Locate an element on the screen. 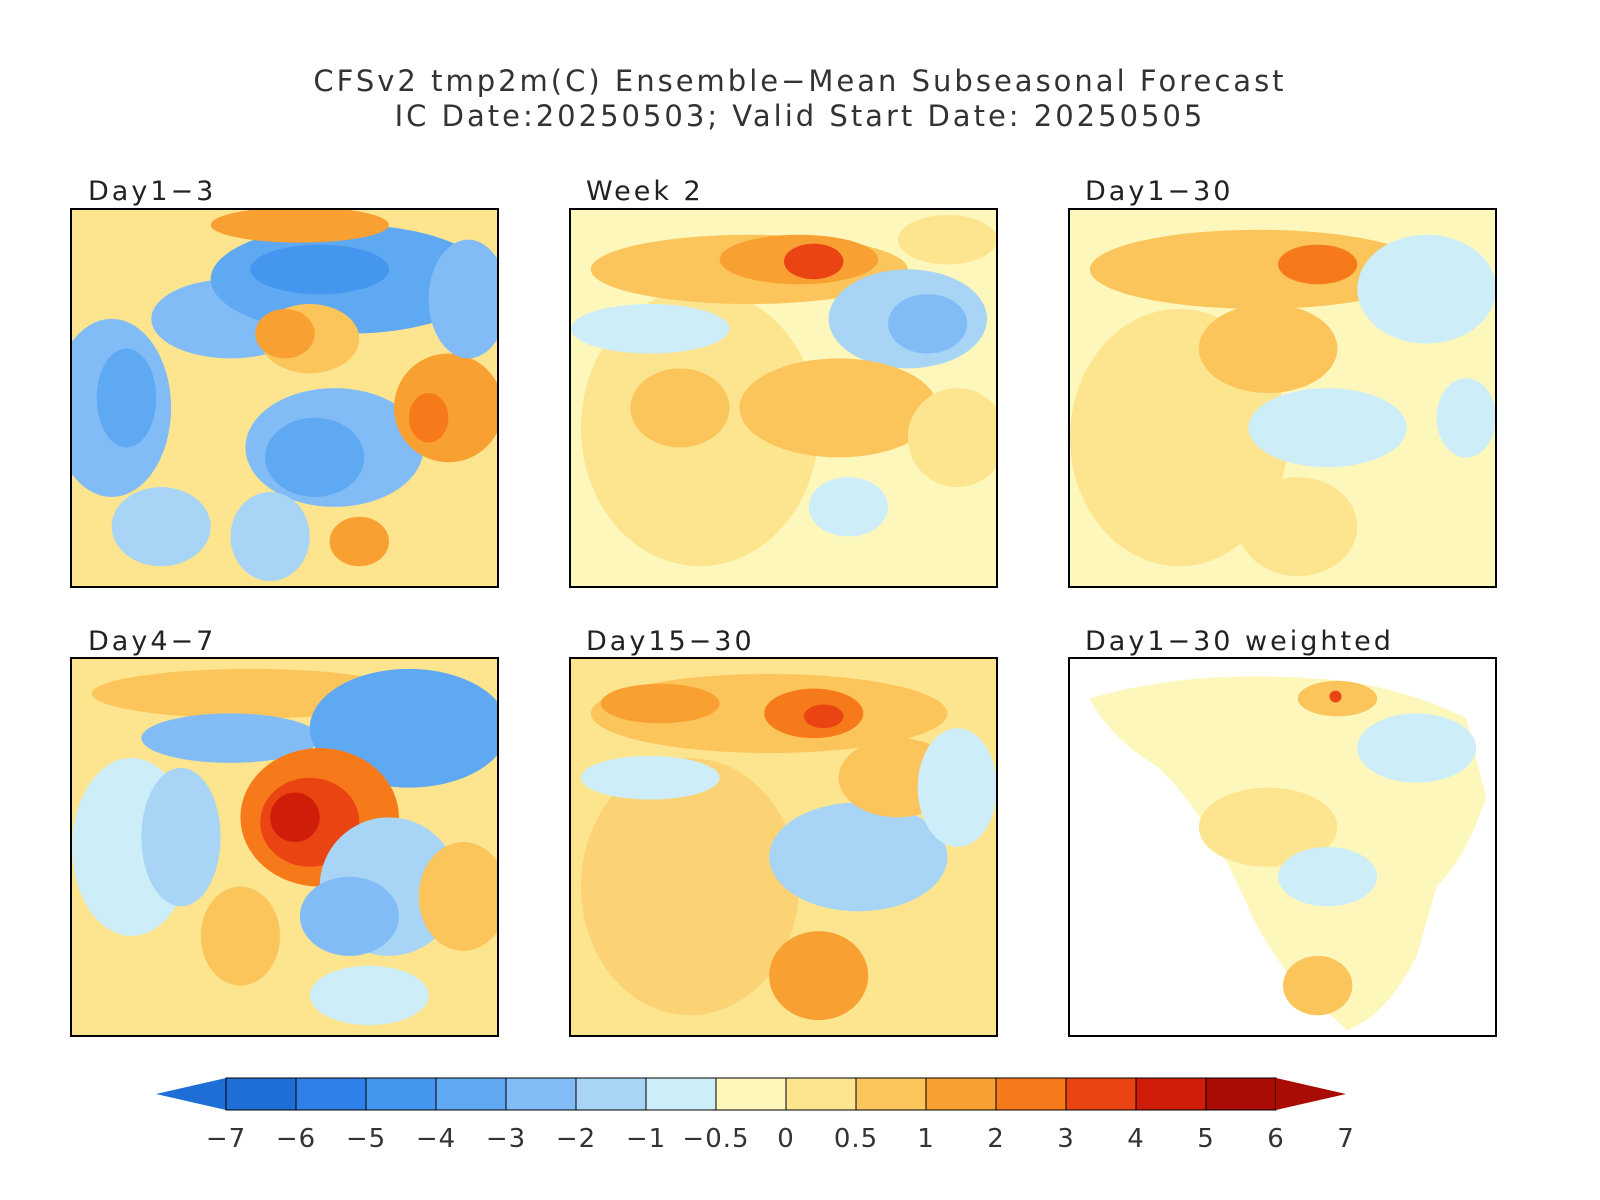 The width and height of the screenshot is (1600, 1200). colorbar-tick-label: 7 is located at coordinates (1346, 1139).